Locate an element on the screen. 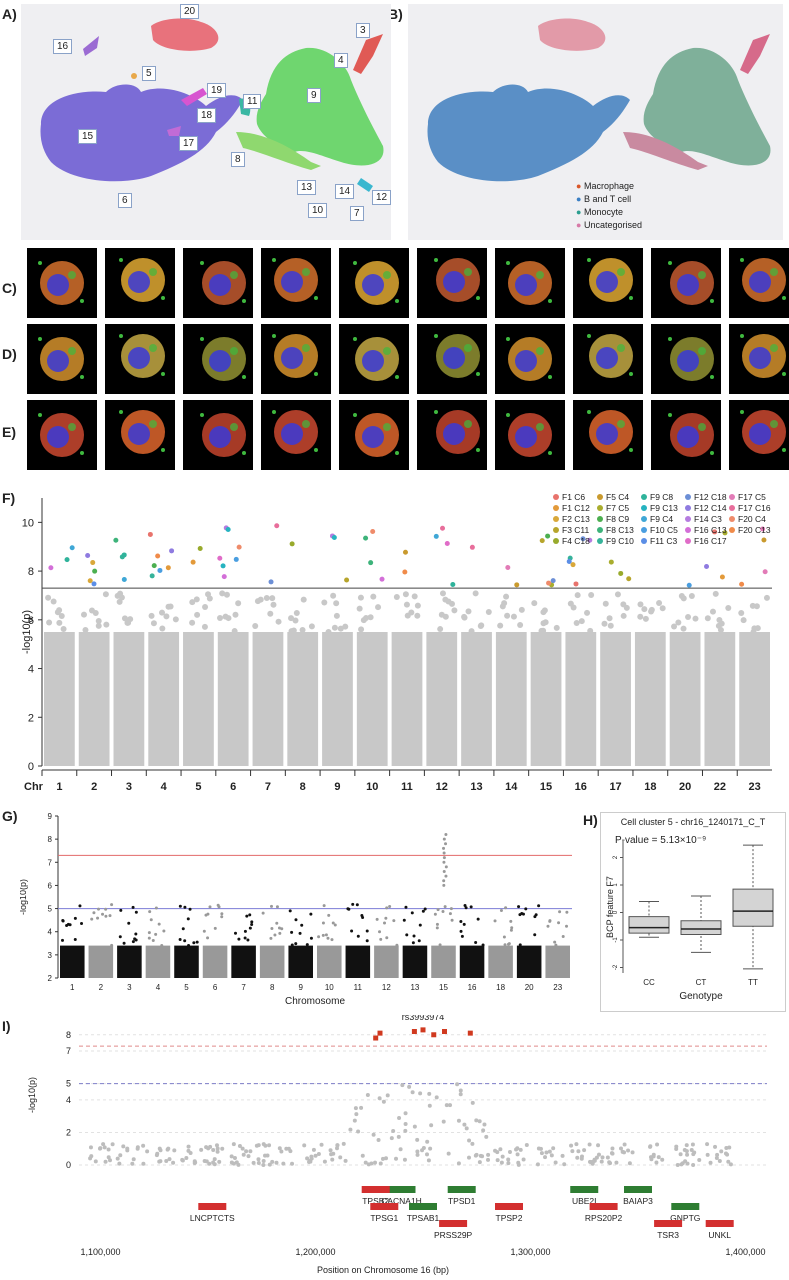 Image resolution: width=789 pixels, height=1280 pixels. cluster-label-15: 15 is located at coordinates (88, 136).